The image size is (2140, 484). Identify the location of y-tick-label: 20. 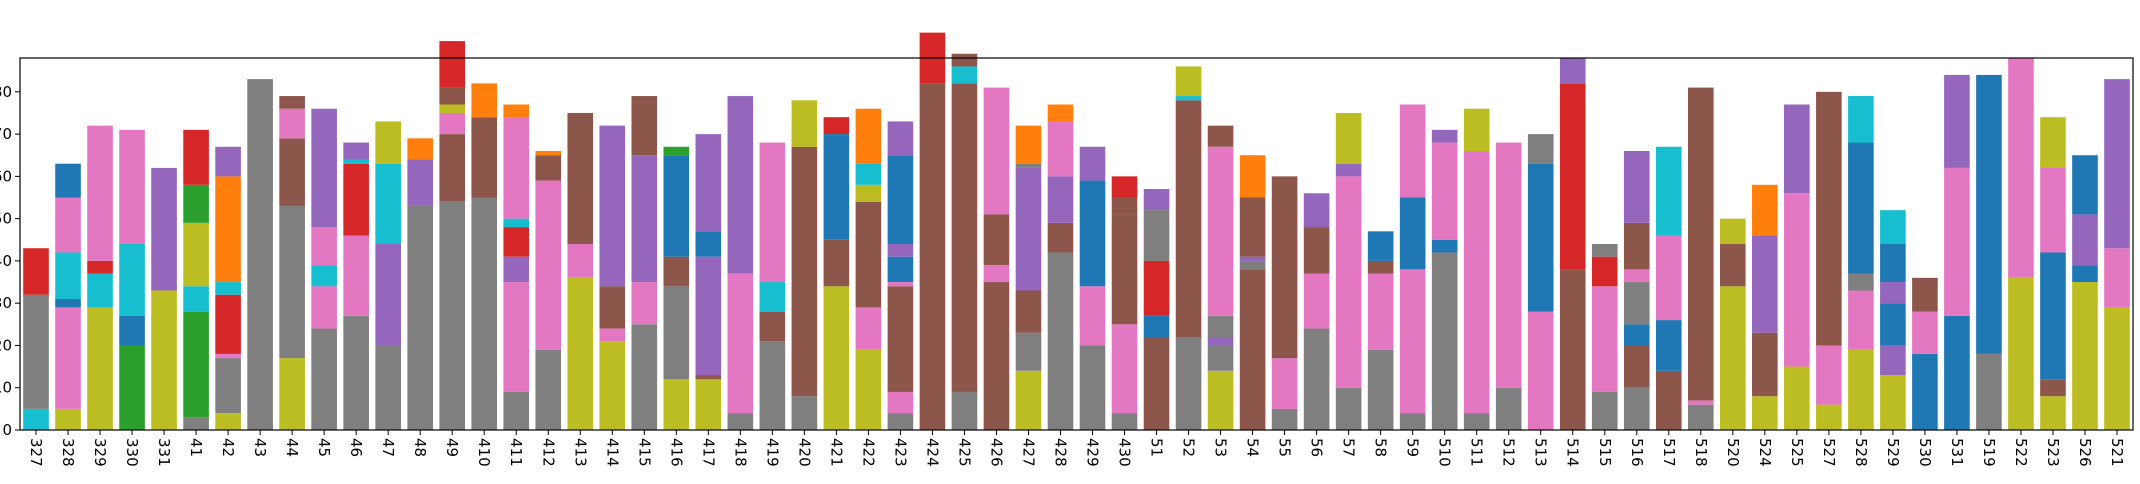
(6, 345).